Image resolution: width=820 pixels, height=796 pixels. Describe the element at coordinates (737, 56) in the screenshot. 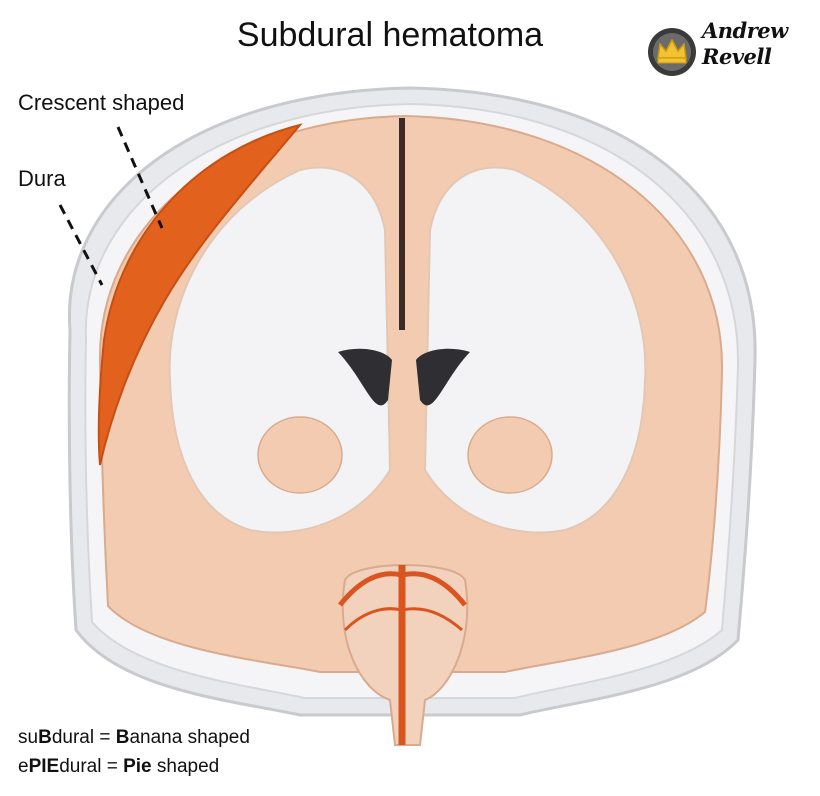

I see `logo-name-last: Revell` at that location.